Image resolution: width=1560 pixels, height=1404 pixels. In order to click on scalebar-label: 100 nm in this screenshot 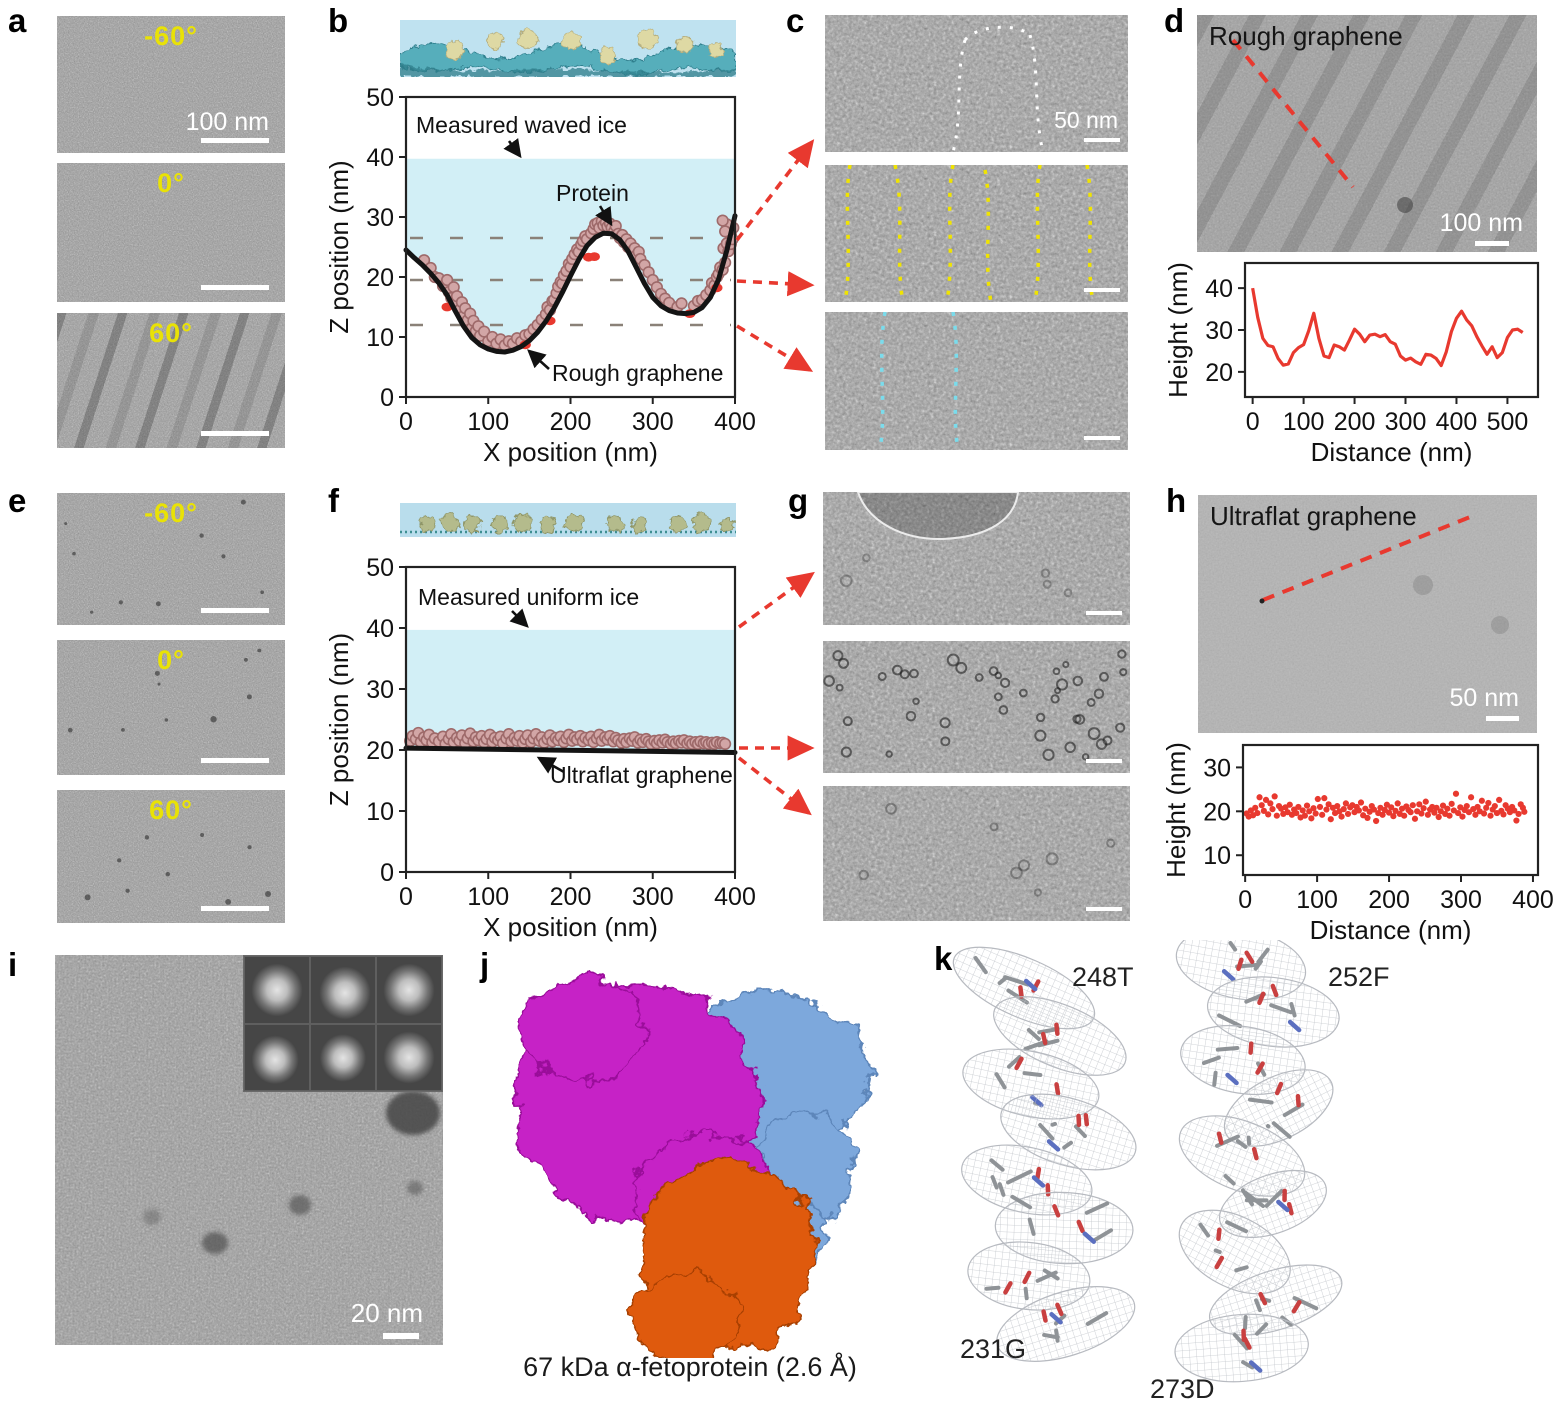, I will do `click(1481, 223)`.